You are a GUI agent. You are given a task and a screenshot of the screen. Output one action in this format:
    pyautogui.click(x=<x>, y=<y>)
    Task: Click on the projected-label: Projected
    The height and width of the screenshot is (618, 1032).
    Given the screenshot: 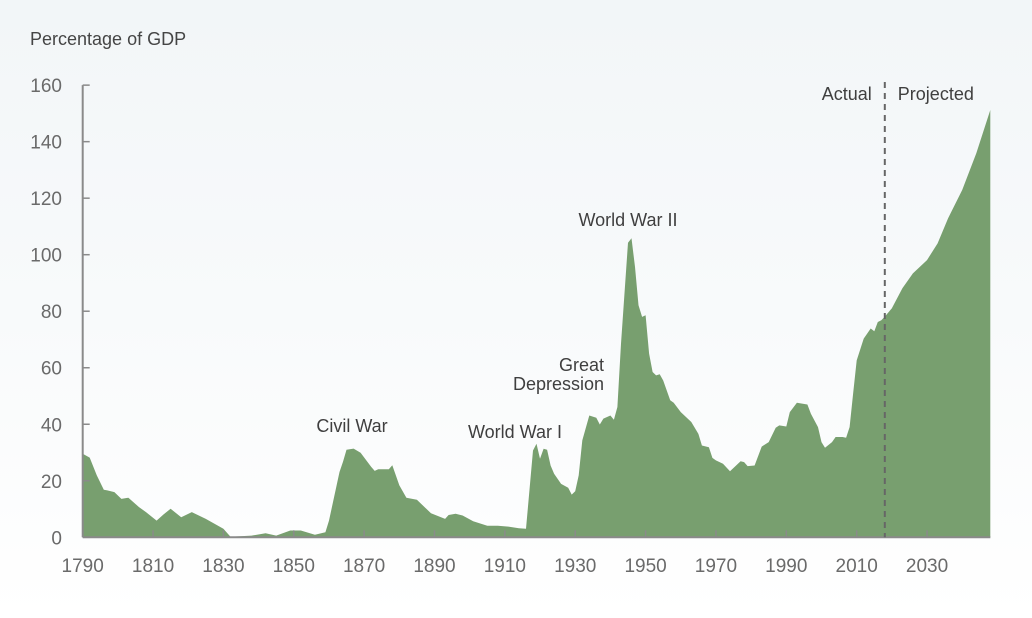 What is the action you would take?
    pyautogui.click(x=936, y=94)
    